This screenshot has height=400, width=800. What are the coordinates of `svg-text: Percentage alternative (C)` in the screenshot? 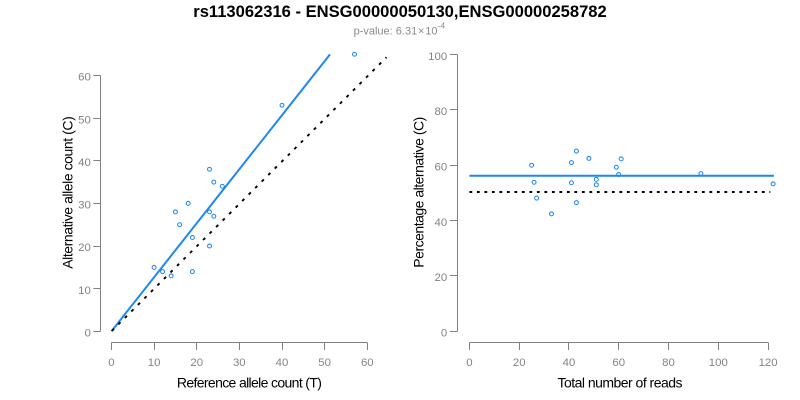 It's located at (419, 192).